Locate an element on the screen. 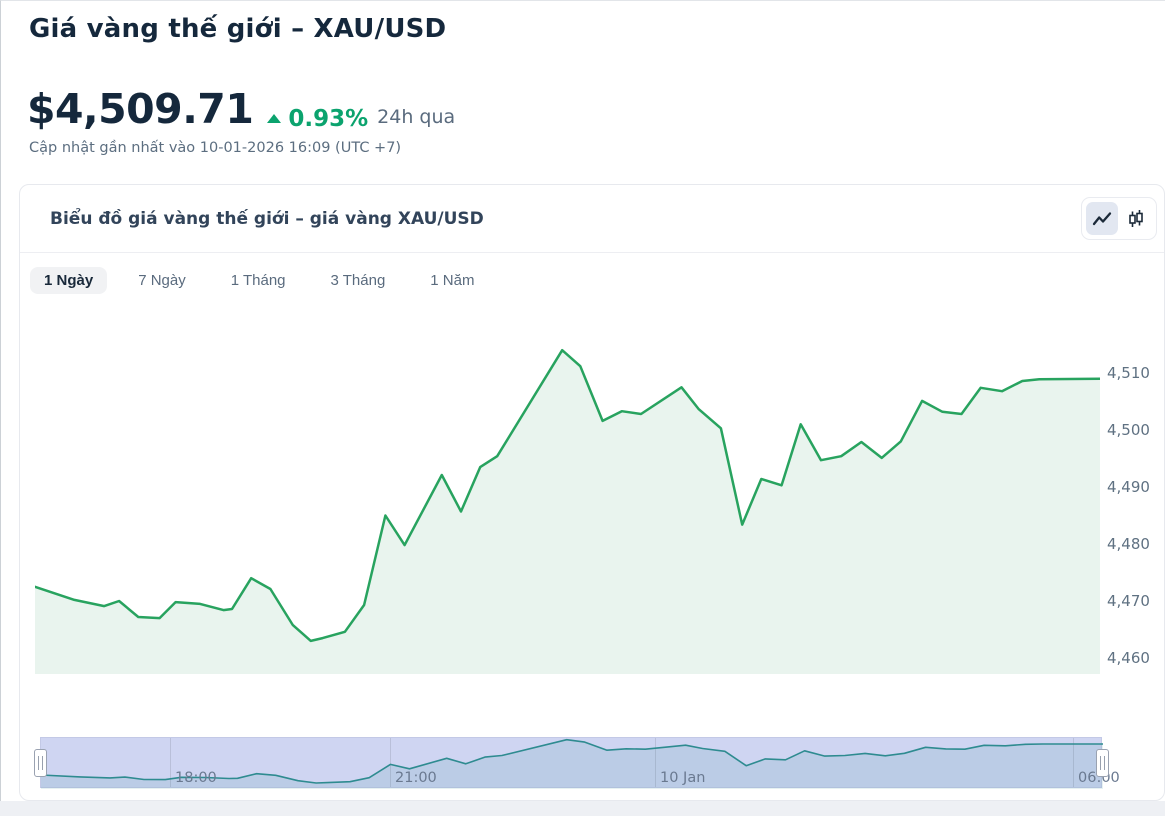 The width and height of the screenshot is (1165, 816). chart-navigator: 18:00 21:00 10 Jan 06:00 is located at coordinates (577, 763).